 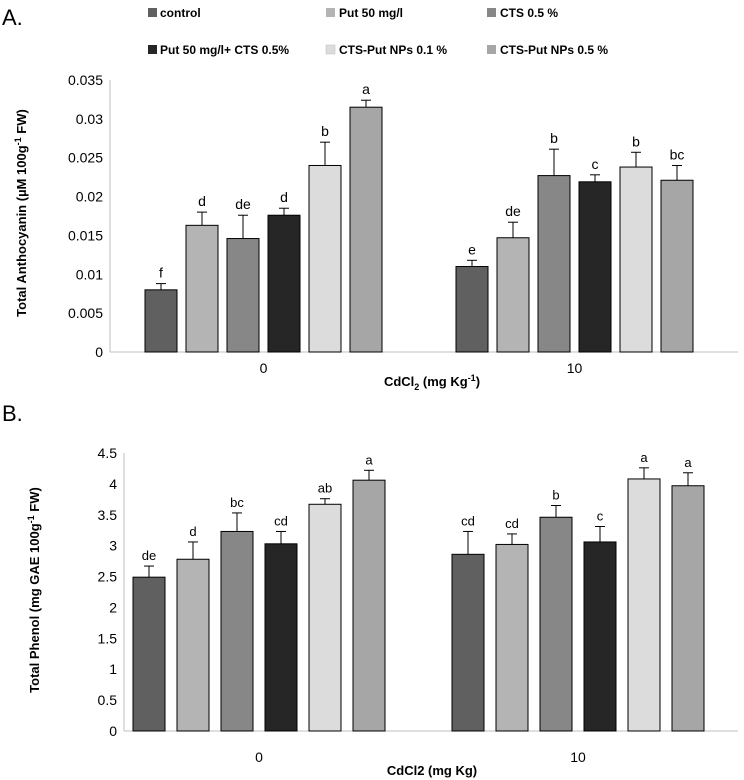 What do you see at coordinates (108, 700) in the screenshot?
I see `y-tick-label: 0.5` at bounding box center [108, 700].